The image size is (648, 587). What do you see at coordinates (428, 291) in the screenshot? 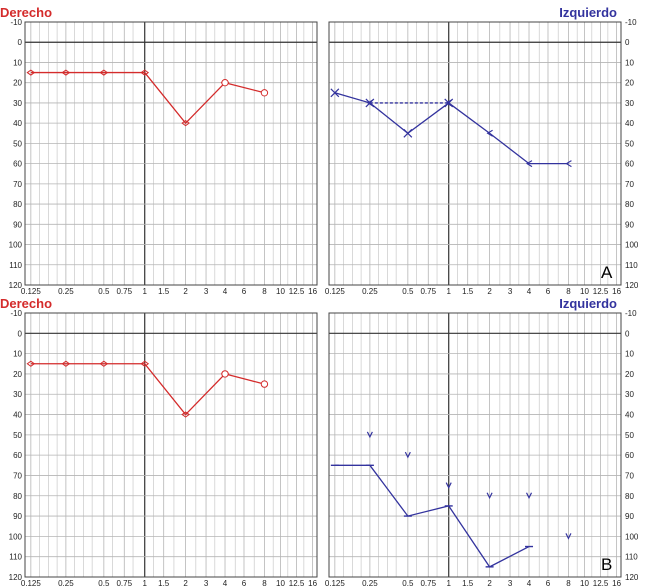
I see `x-tick-label: 0.75` at bounding box center [428, 291].